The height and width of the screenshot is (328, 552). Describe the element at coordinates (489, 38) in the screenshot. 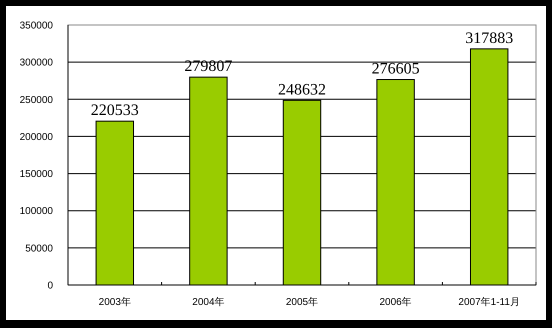

I see `data-label: 317883` at that location.